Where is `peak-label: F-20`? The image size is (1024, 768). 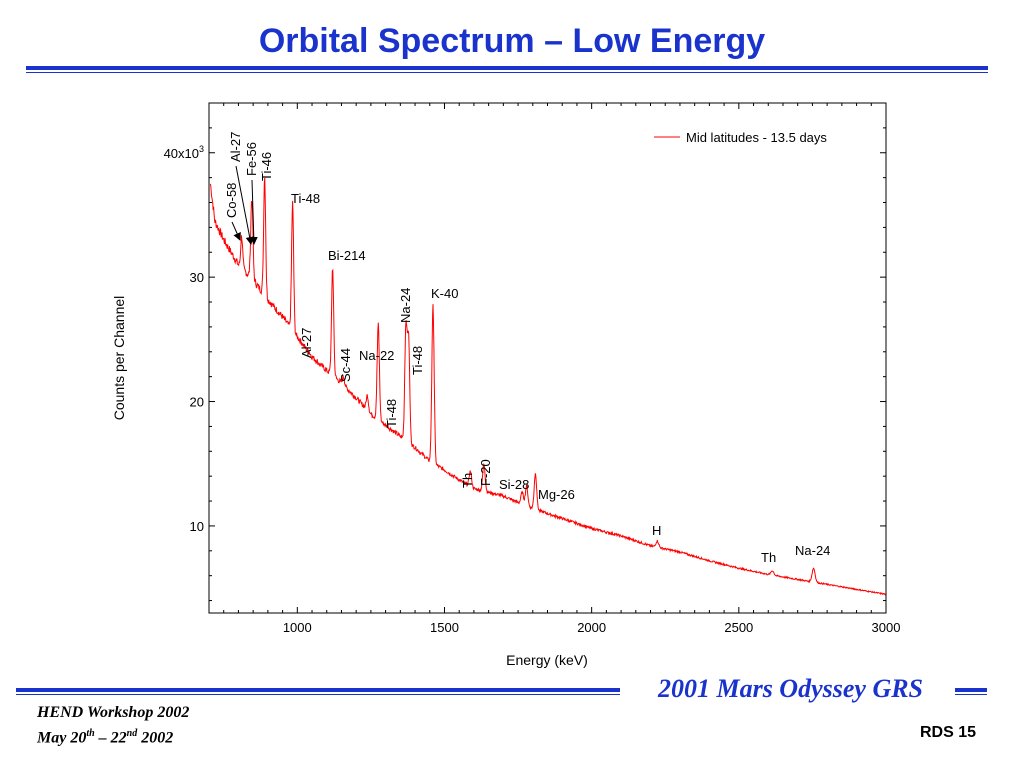
peak-label: F-20 is located at coordinates (485, 472).